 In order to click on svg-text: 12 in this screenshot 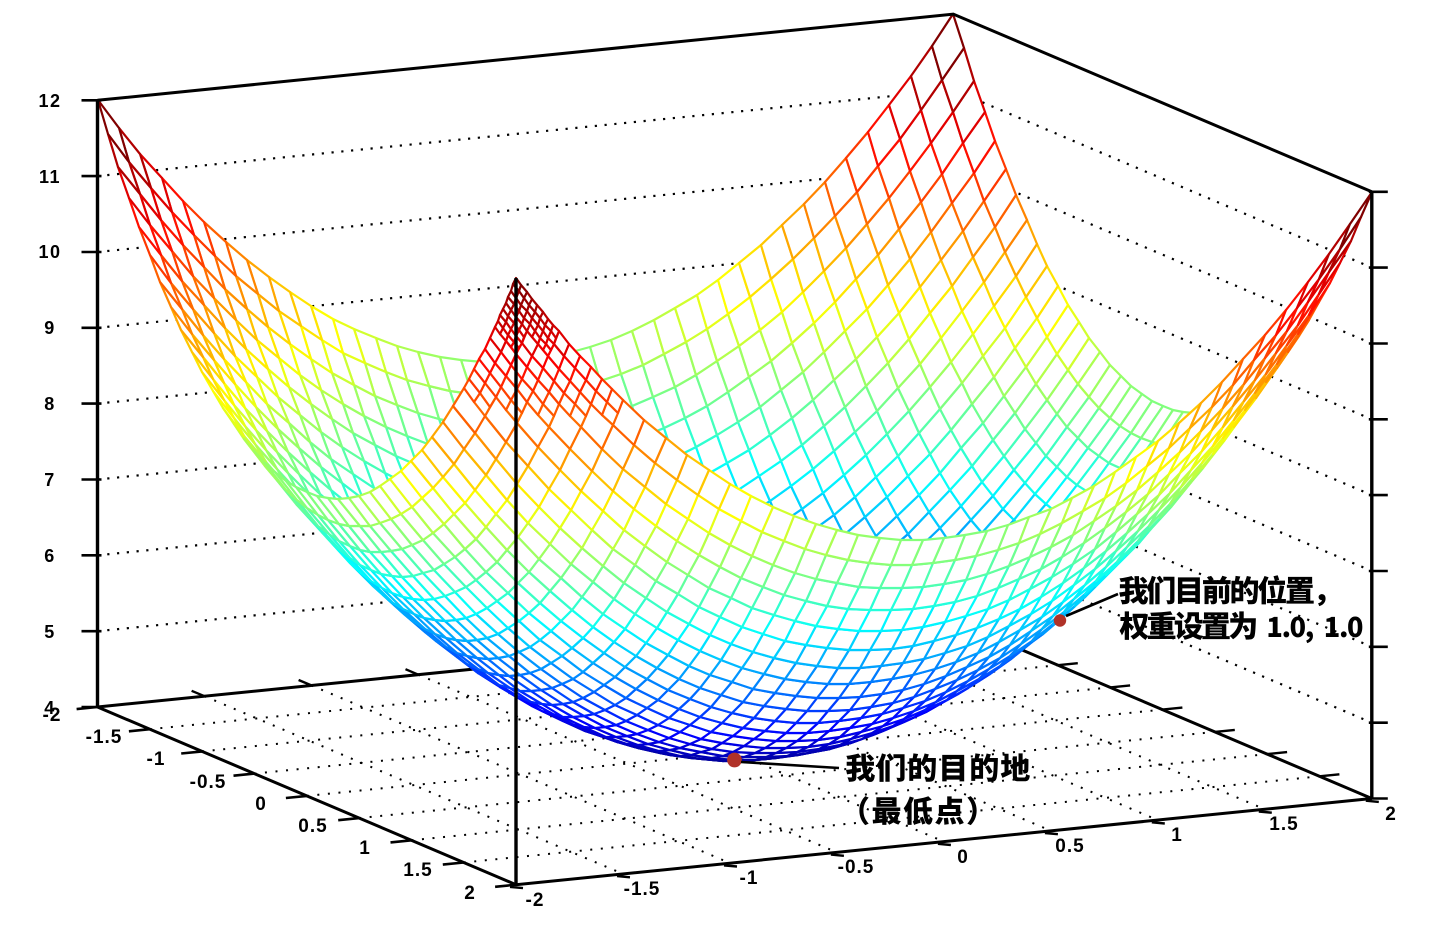, I will do `click(49, 101)`.